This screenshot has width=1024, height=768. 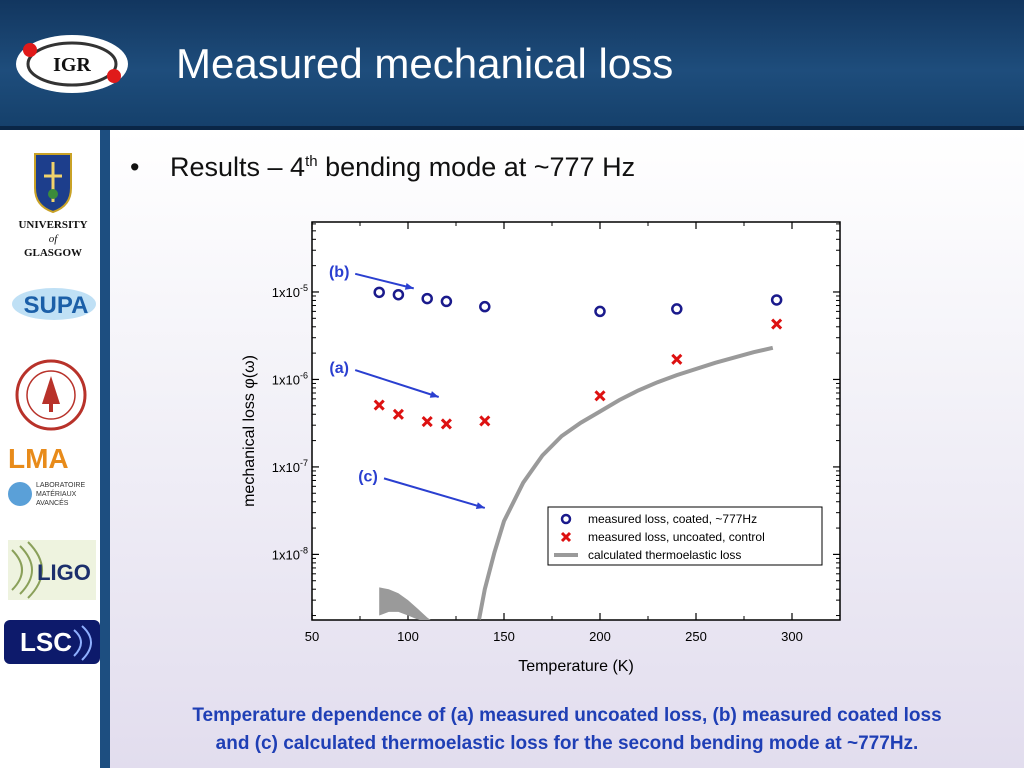 I want to click on x-tick-label: 250, so click(x=696, y=636).